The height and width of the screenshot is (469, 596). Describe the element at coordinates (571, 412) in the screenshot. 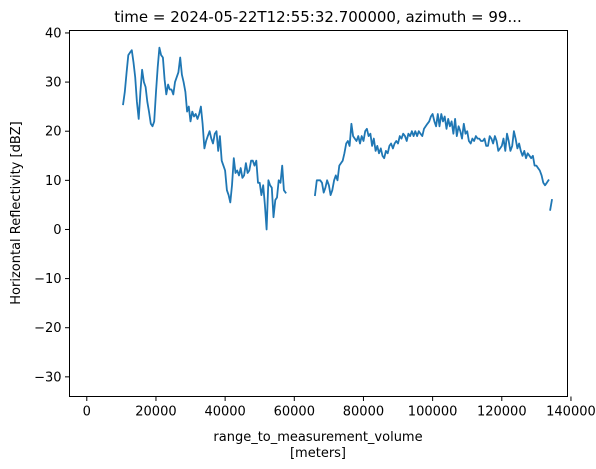

I see `x-tick-label: 140000` at that location.